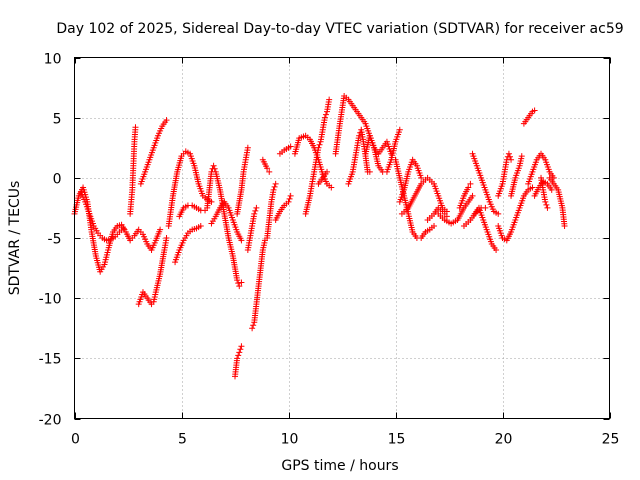 The width and height of the screenshot is (640, 480). Describe the element at coordinates (50, 421) in the screenshot. I see `y-tick-label: -20` at that location.